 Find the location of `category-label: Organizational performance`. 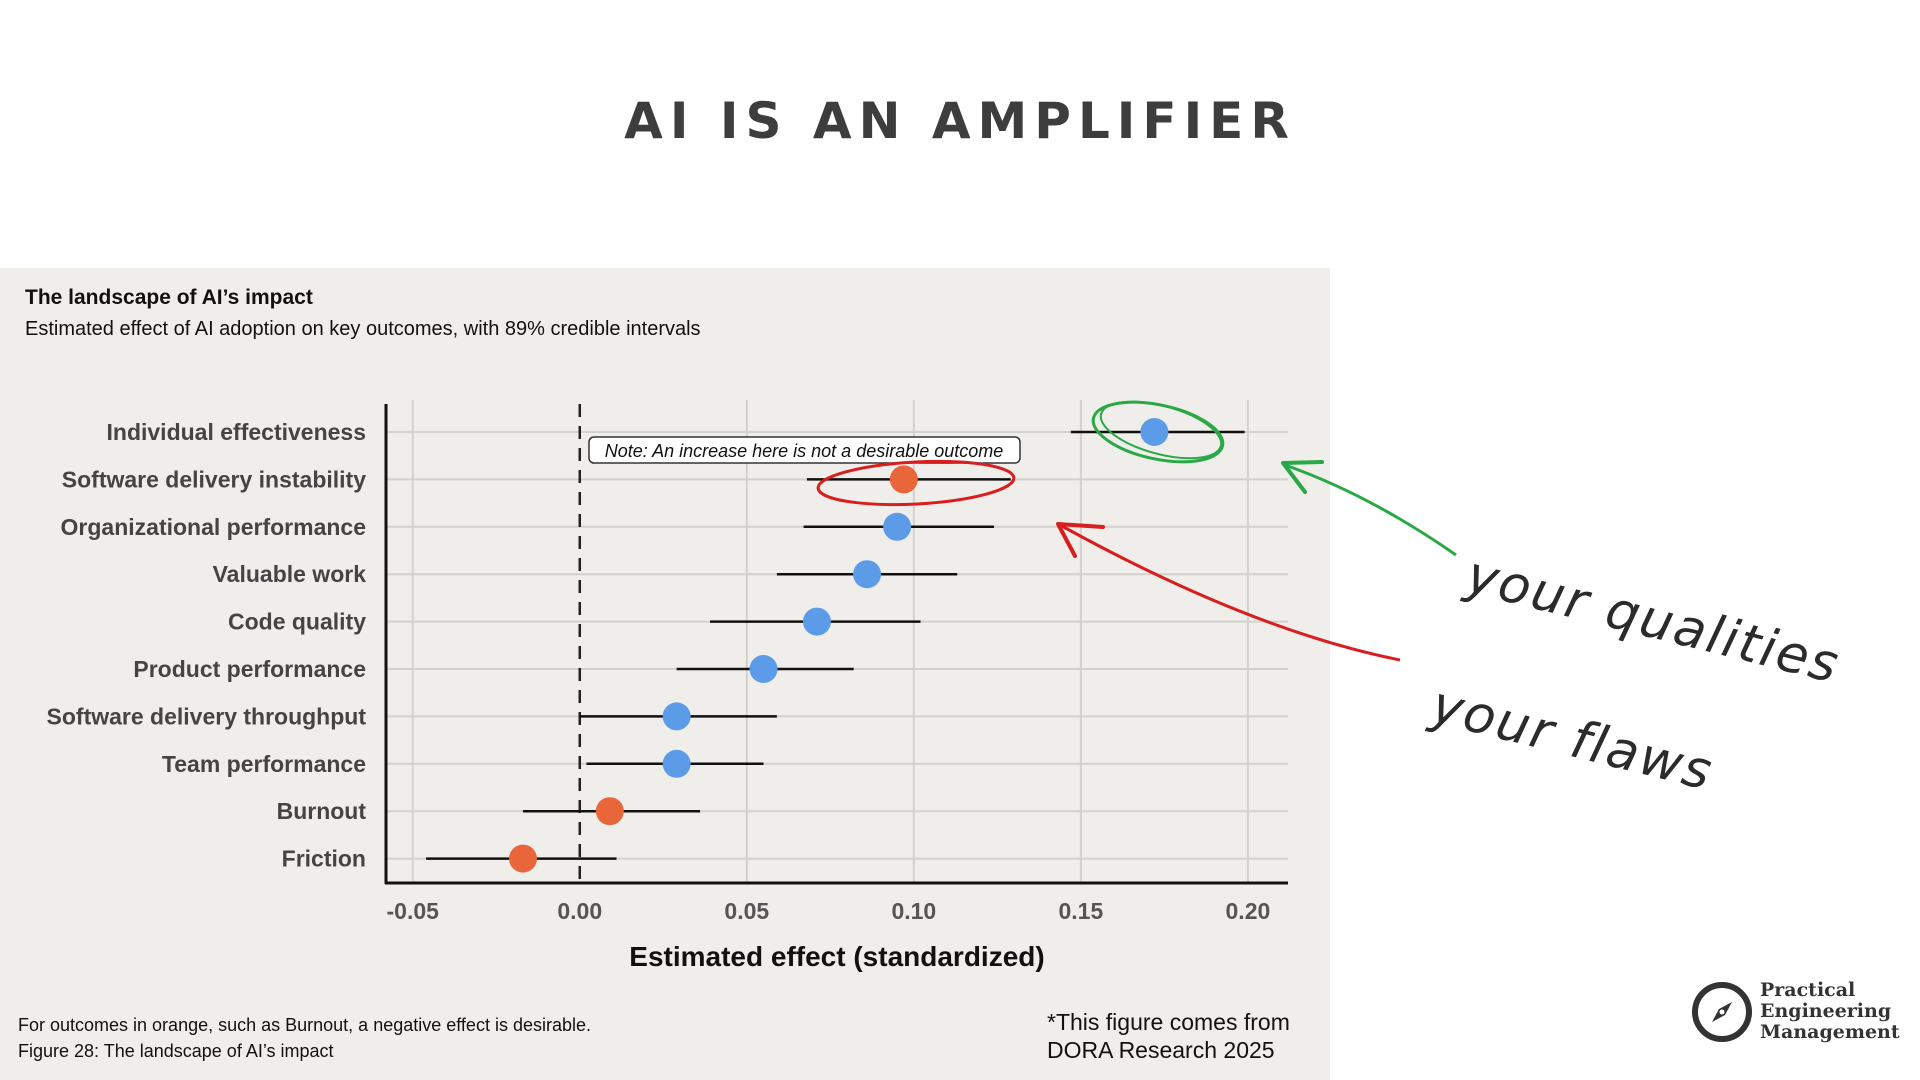

category-label: Organizational performance is located at coordinates (213, 527).